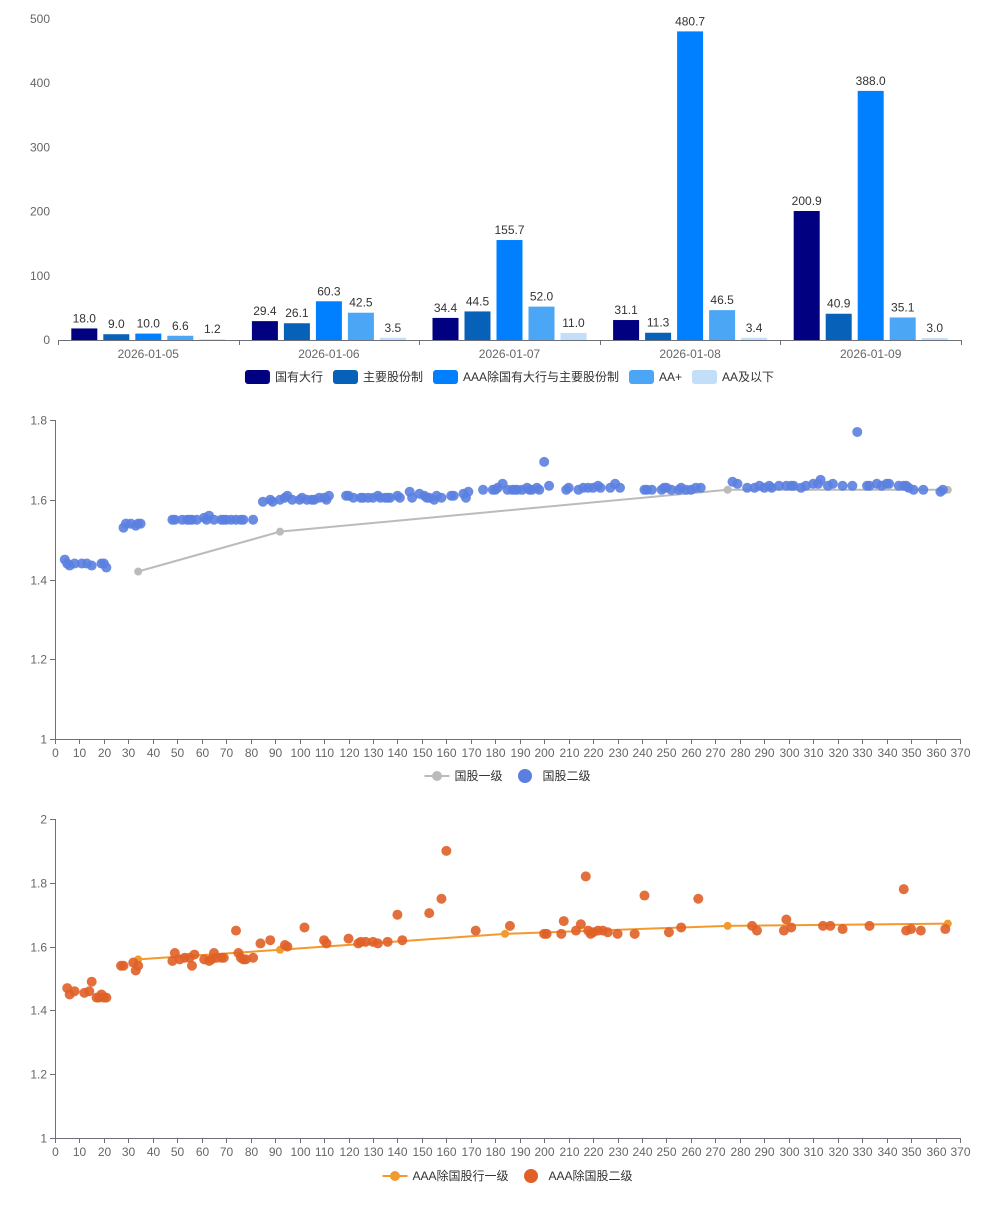 Image resolution: width=1000 pixels, height=1205 pixels. Describe the element at coordinates (544, 1152) in the screenshot. I see `x-tick-label: 200` at that location.